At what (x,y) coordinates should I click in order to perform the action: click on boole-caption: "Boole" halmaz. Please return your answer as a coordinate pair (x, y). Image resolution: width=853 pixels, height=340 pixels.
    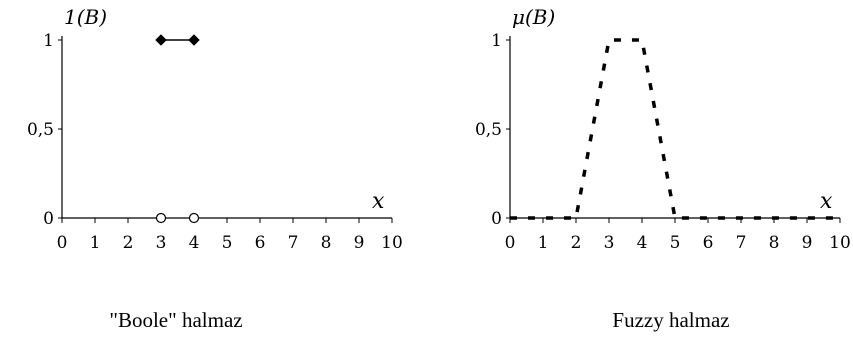
    Looking at the image, I should click on (176, 320).